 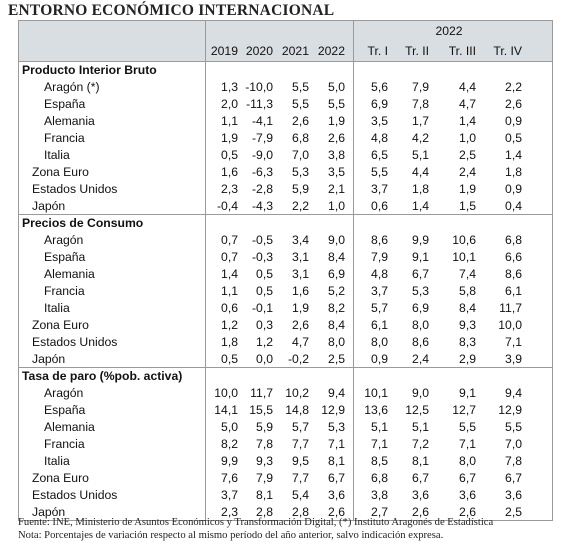 I want to click on table-cell: 6,7, so click(x=336, y=477).